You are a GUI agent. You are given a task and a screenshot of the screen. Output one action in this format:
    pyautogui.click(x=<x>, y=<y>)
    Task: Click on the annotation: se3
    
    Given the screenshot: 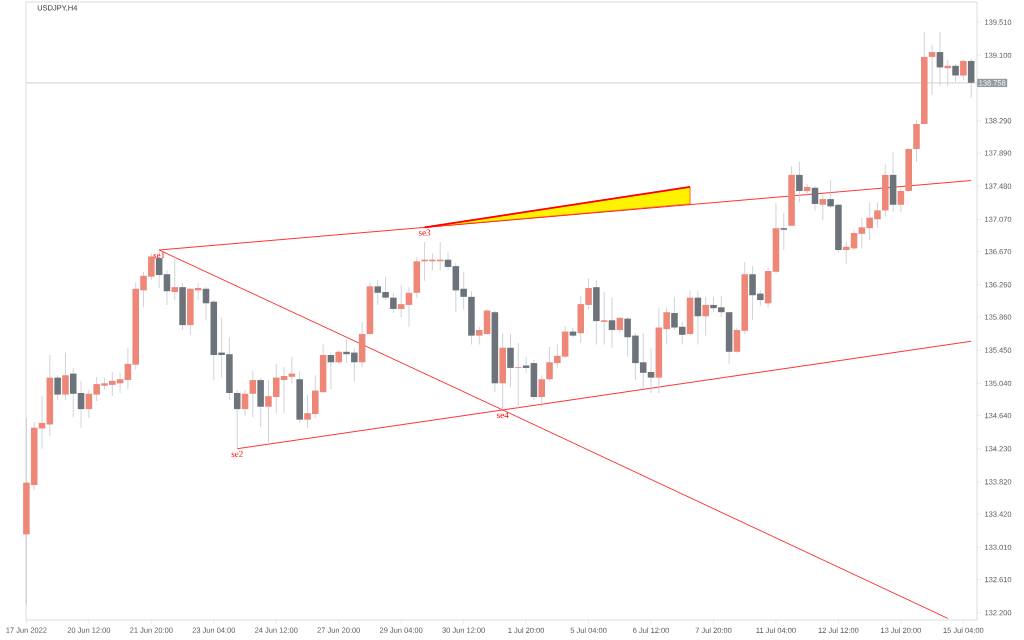 What is the action you would take?
    pyautogui.click(x=425, y=232)
    